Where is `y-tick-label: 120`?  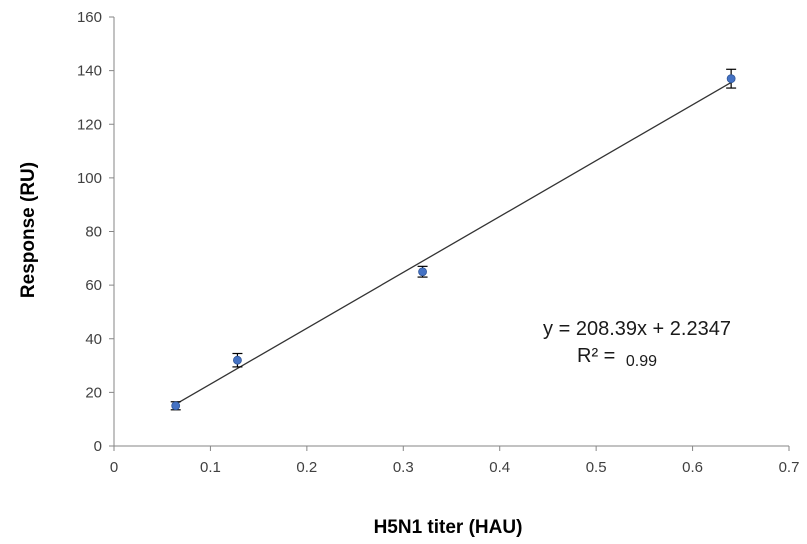
y-tick-label: 120 is located at coordinates (89, 124).